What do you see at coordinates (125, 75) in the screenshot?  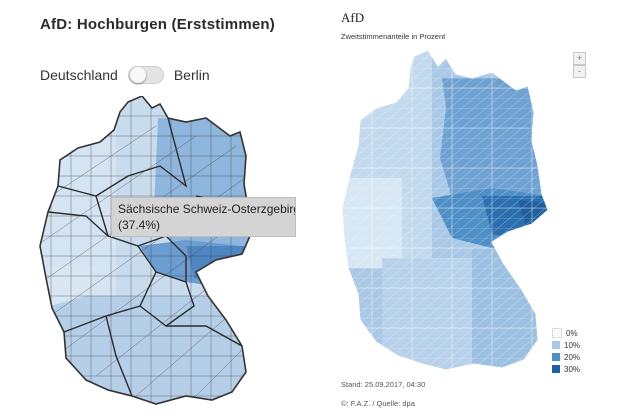 I see `region-toggle-row: Deutschland Berlin` at bounding box center [125, 75].